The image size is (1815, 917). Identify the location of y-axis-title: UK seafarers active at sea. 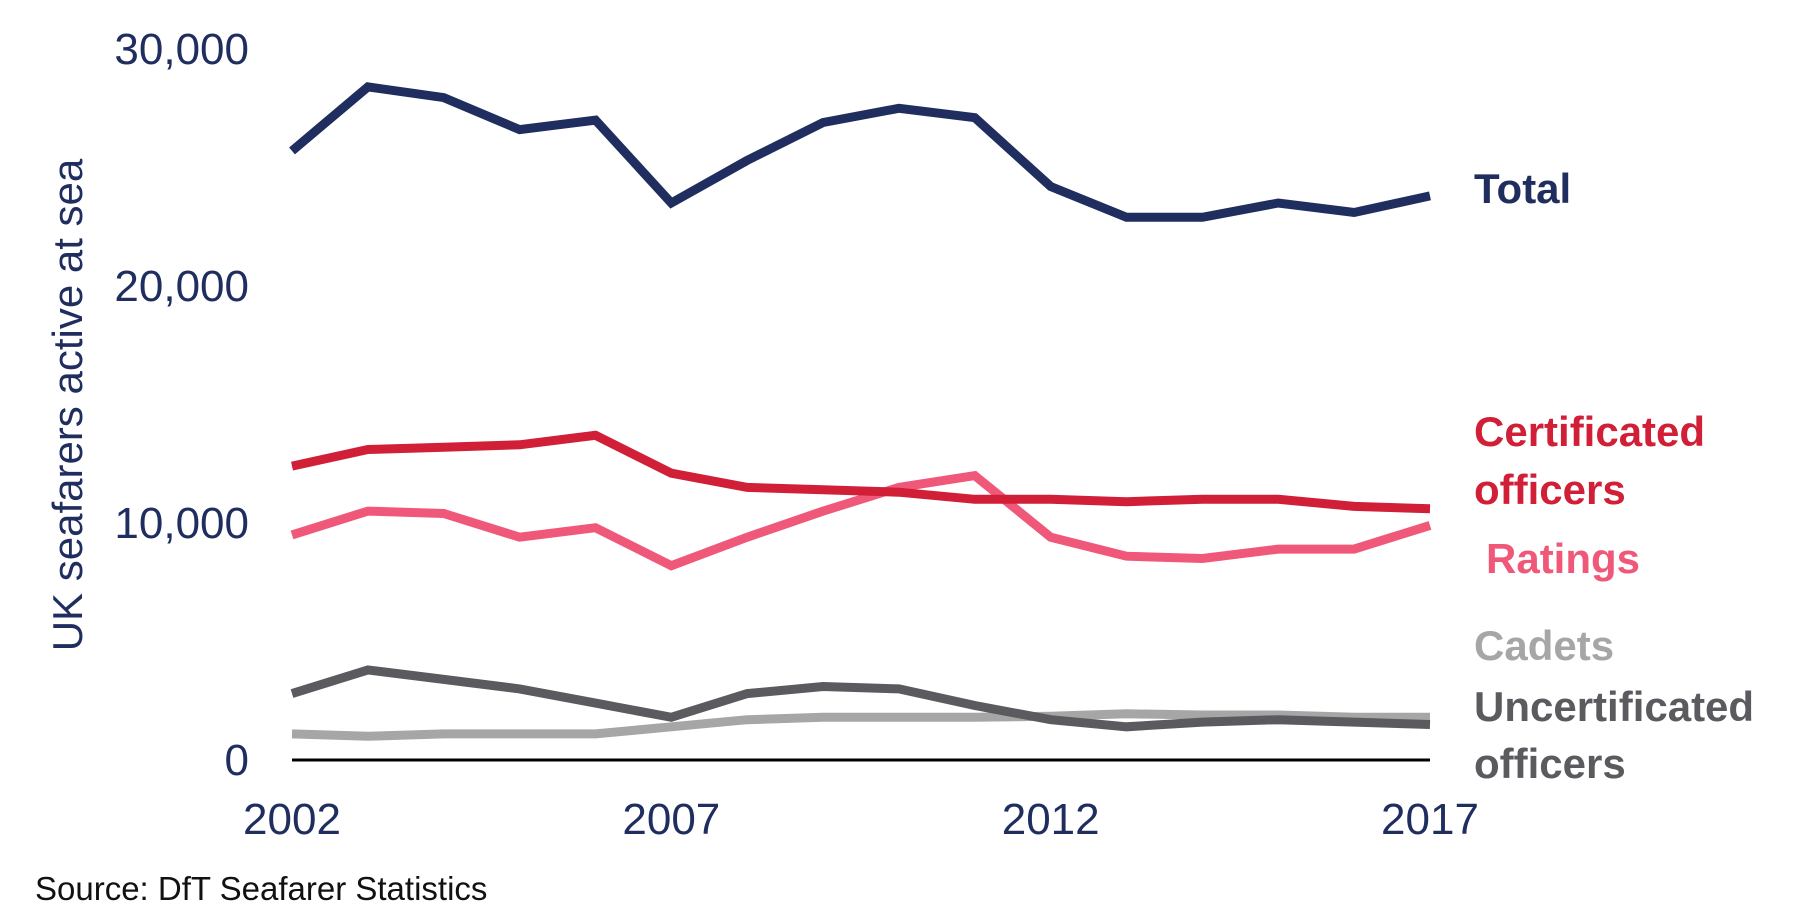
(67, 404).